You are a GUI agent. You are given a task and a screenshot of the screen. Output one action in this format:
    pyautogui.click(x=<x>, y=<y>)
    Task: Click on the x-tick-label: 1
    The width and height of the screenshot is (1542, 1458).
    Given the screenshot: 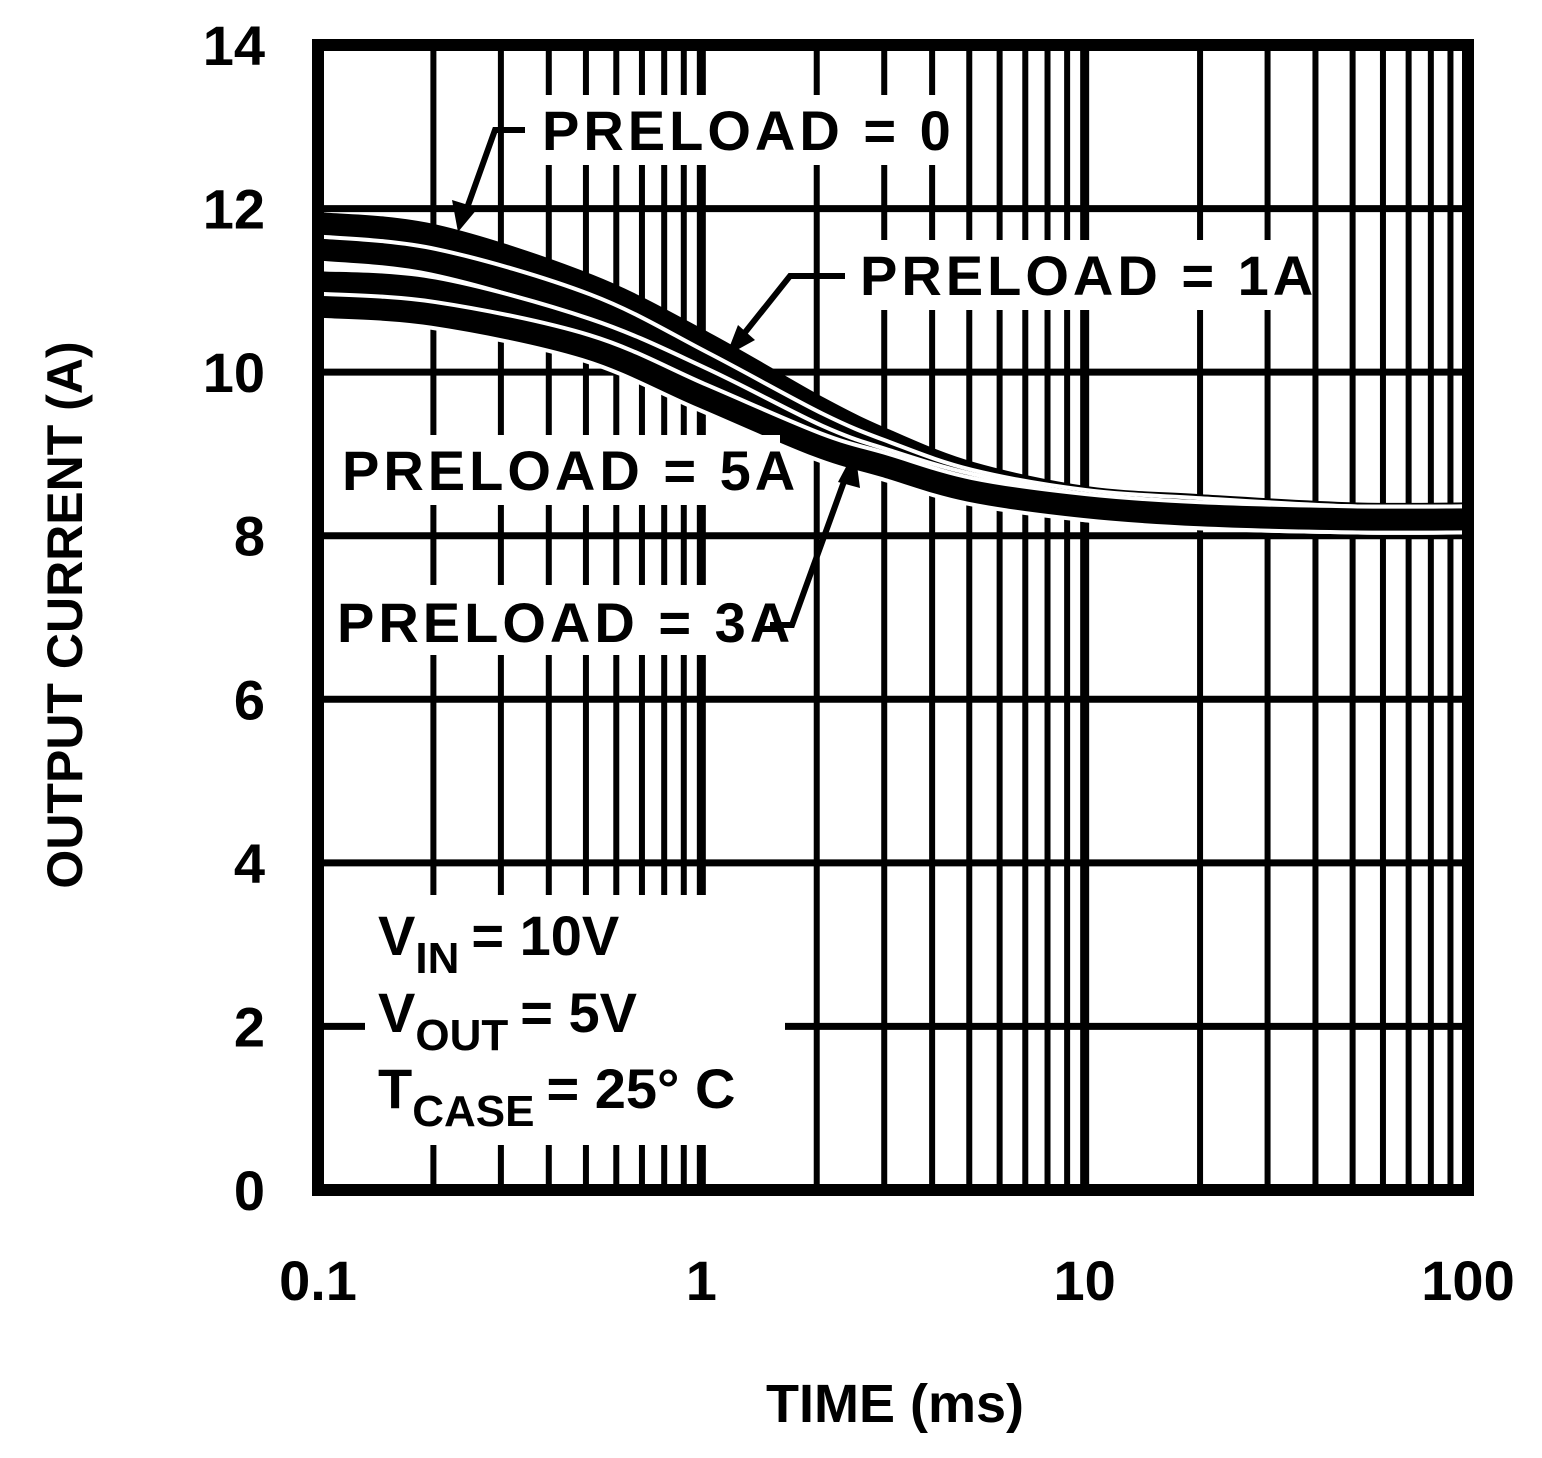 What is the action you would take?
    pyautogui.click(x=701, y=1280)
    